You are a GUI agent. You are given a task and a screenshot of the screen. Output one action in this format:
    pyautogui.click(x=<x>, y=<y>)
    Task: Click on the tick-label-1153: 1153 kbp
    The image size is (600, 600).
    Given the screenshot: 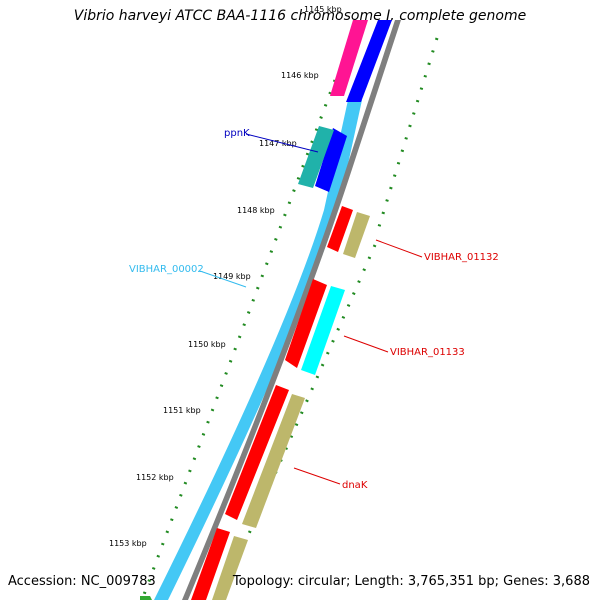 What is the action you would take?
    pyautogui.click(x=128, y=543)
    